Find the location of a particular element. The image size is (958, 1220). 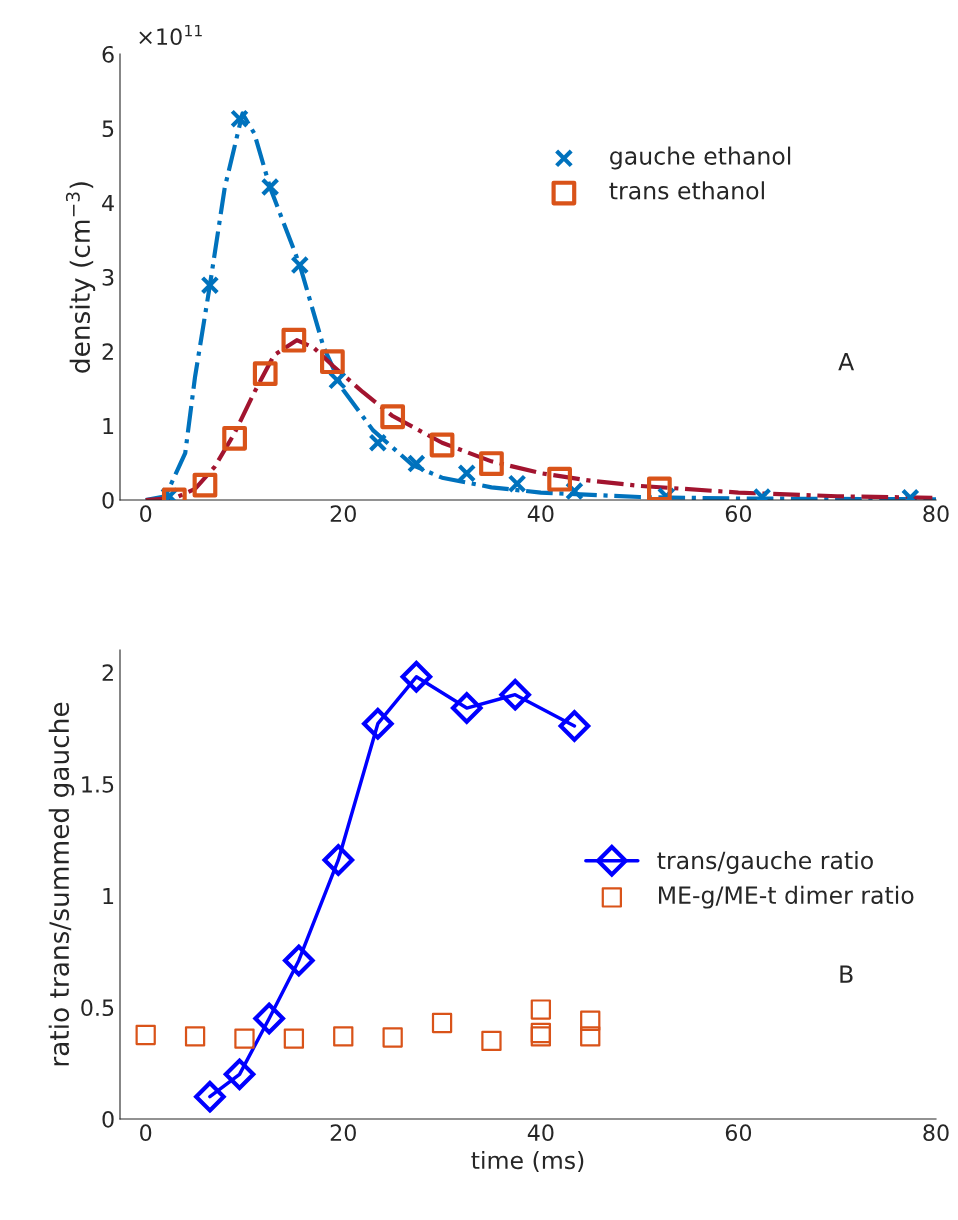

annotation: B is located at coordinates (846, 974).